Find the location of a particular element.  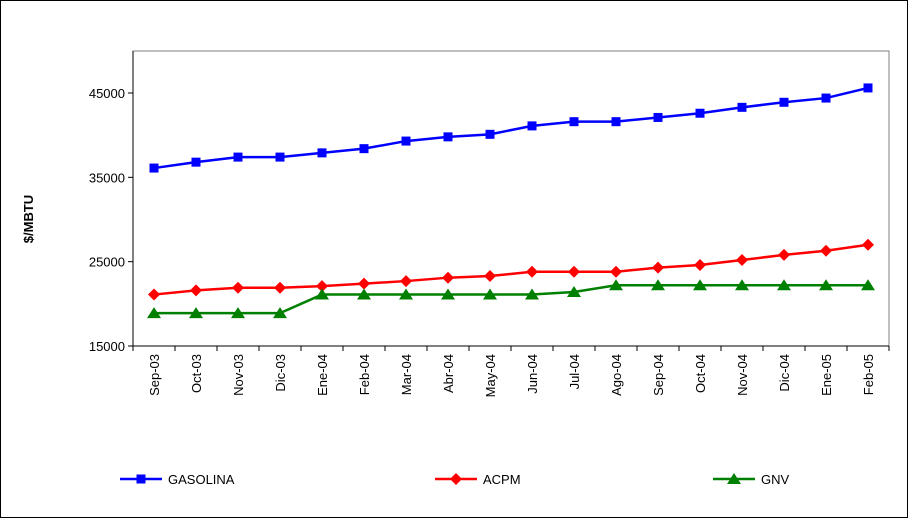

legend-item-gnv: GNV is located at coordinates (751, 479).